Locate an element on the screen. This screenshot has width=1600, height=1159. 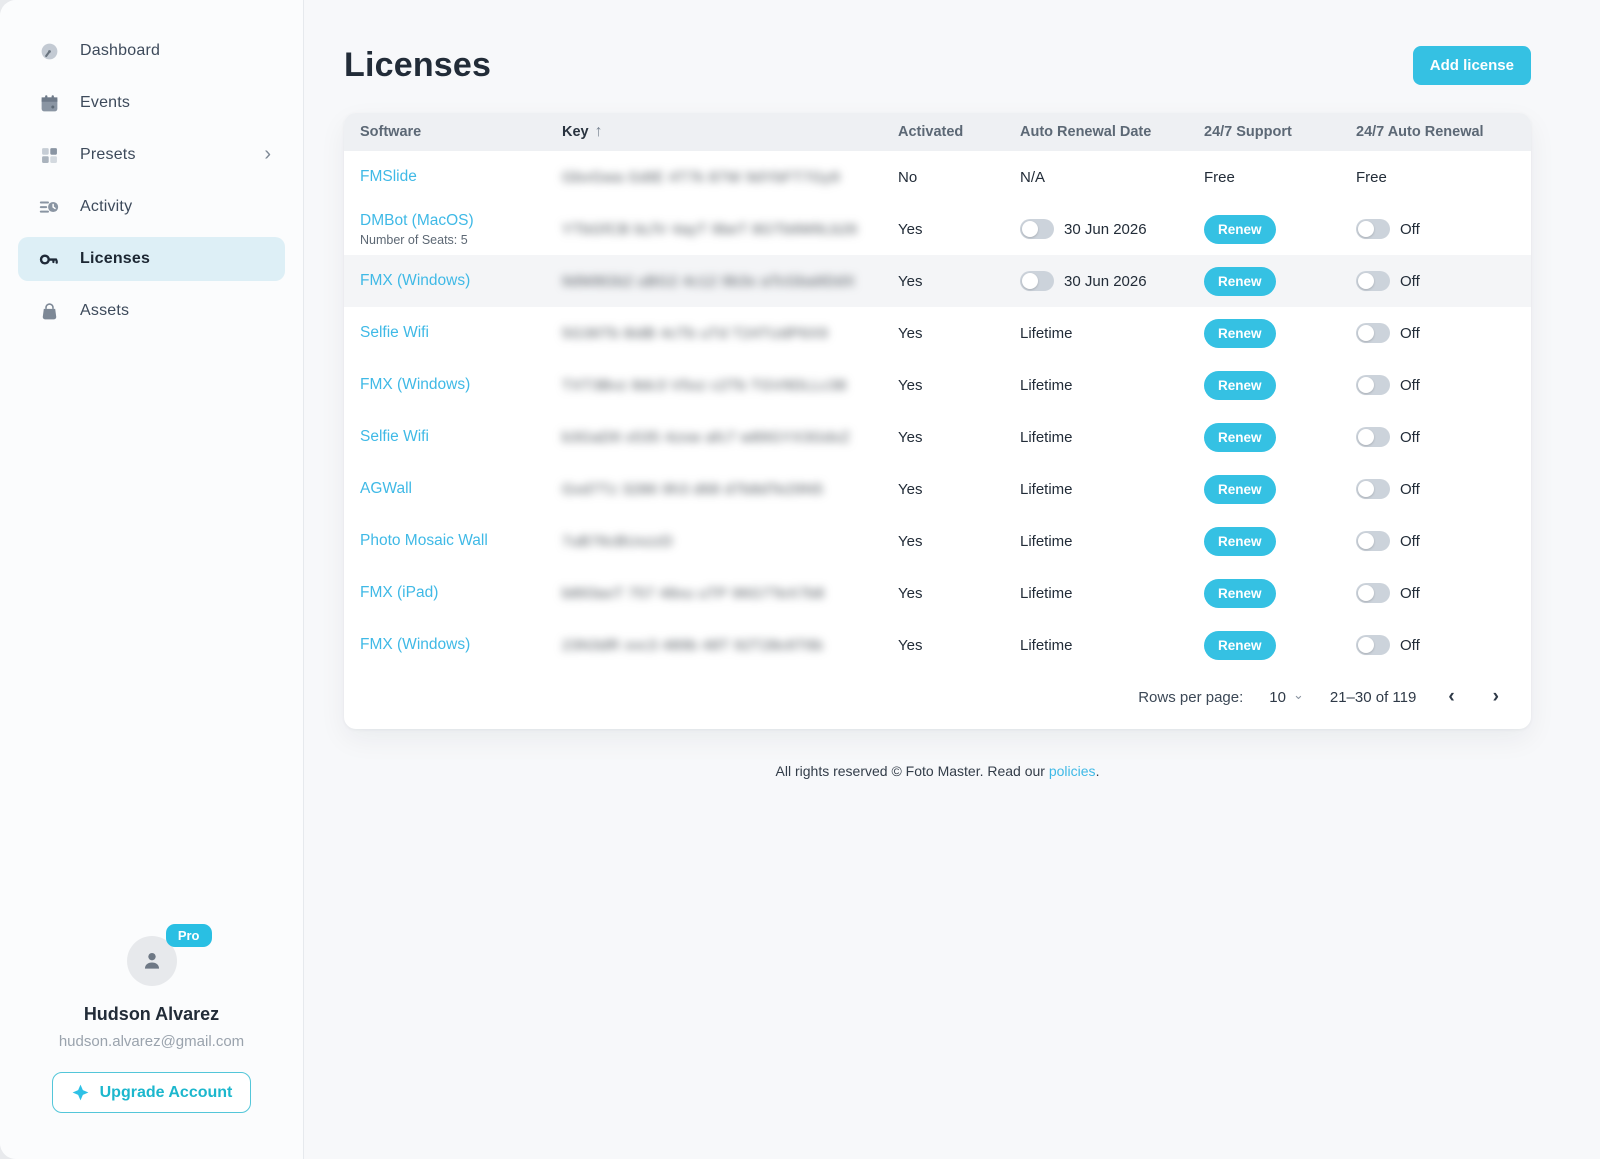
column-header-key: Key ↑ is located at coordinates (582, 131).